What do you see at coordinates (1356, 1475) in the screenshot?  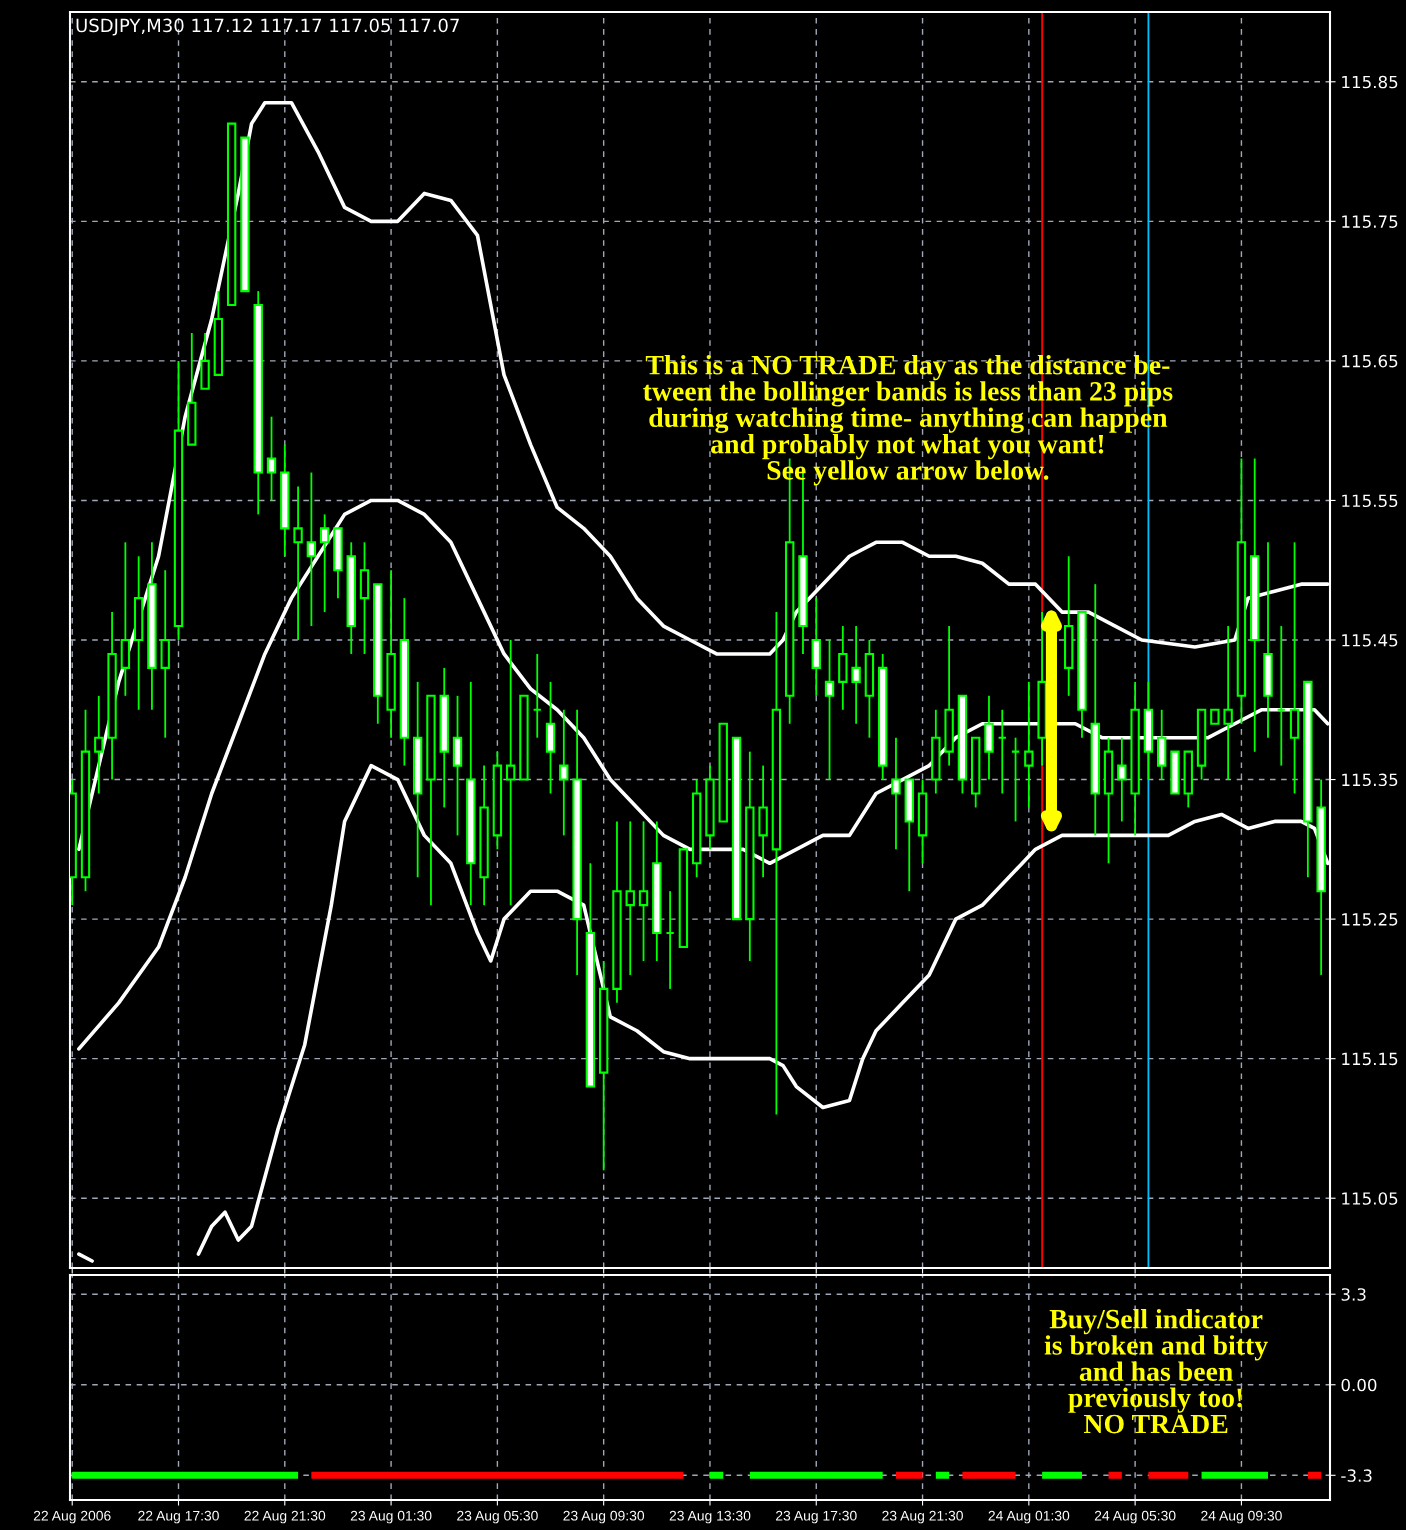 I see `y-tick-label: -3.3` at bounding box center [1356, 1475].